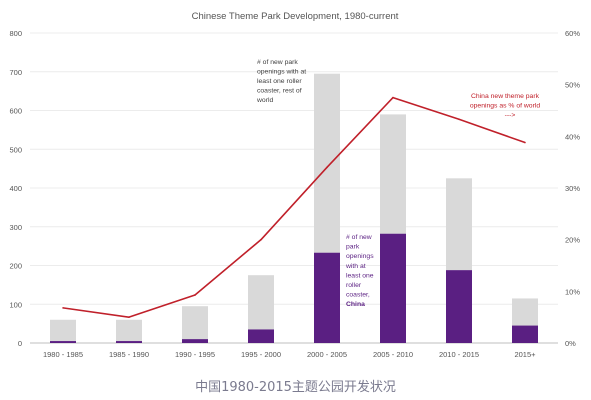 The height and width of the screenshot is (400, 591). I want to click on y2-tick-label: 20%, so click(572, 240).